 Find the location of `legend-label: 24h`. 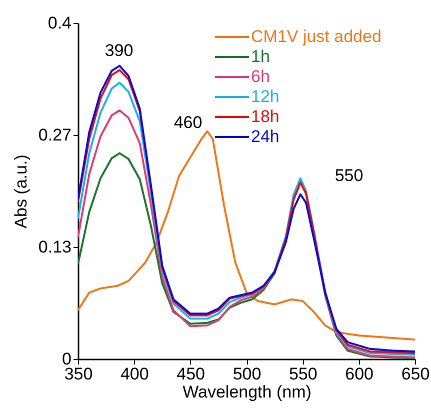

legend-label: 24h is located at coordinates (265, 136).